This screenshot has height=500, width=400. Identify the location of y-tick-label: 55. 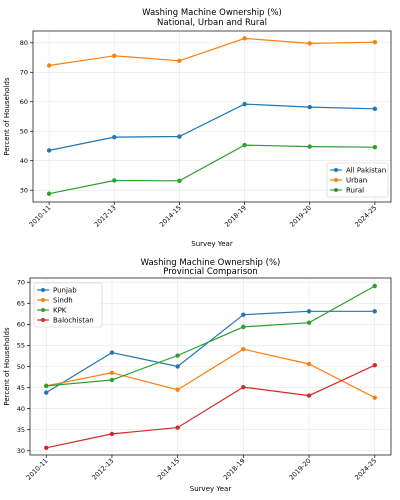
(21, 346).